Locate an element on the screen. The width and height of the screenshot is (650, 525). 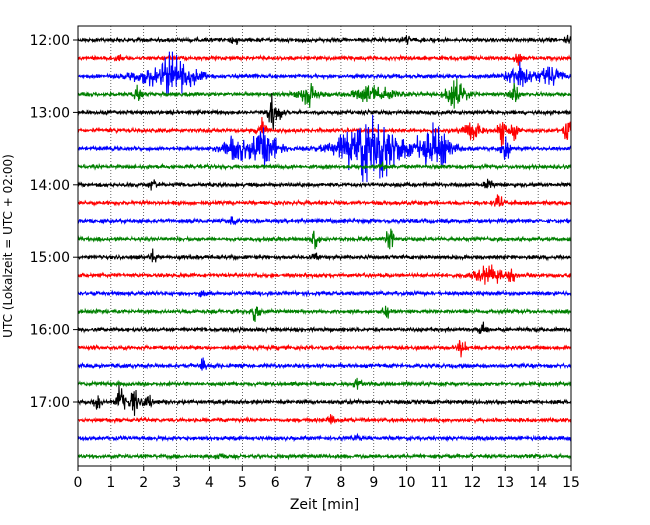
y-tick-label: 15:00 is located at coordinates (50, 258).